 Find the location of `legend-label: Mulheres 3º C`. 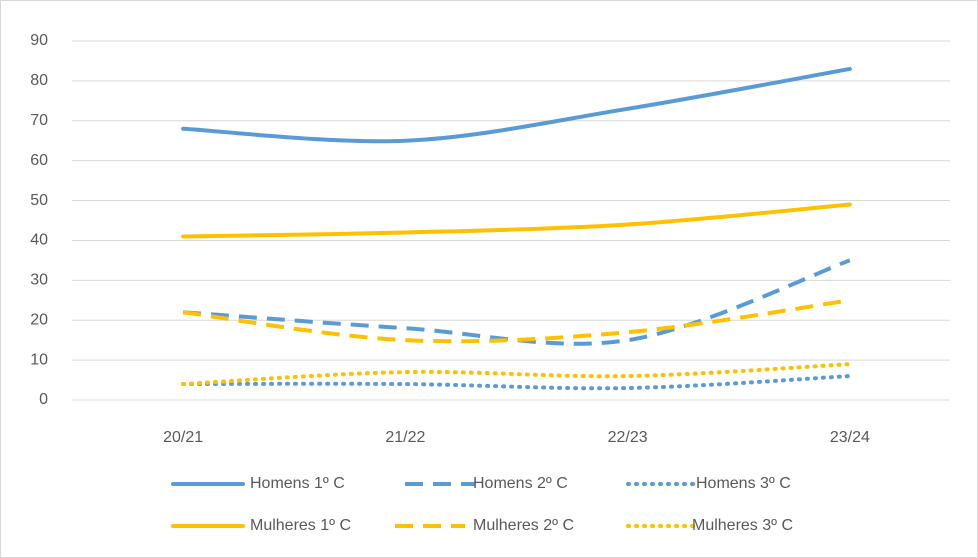

legend-label: Mulheres 3º C is located at coordinates (742, 525).